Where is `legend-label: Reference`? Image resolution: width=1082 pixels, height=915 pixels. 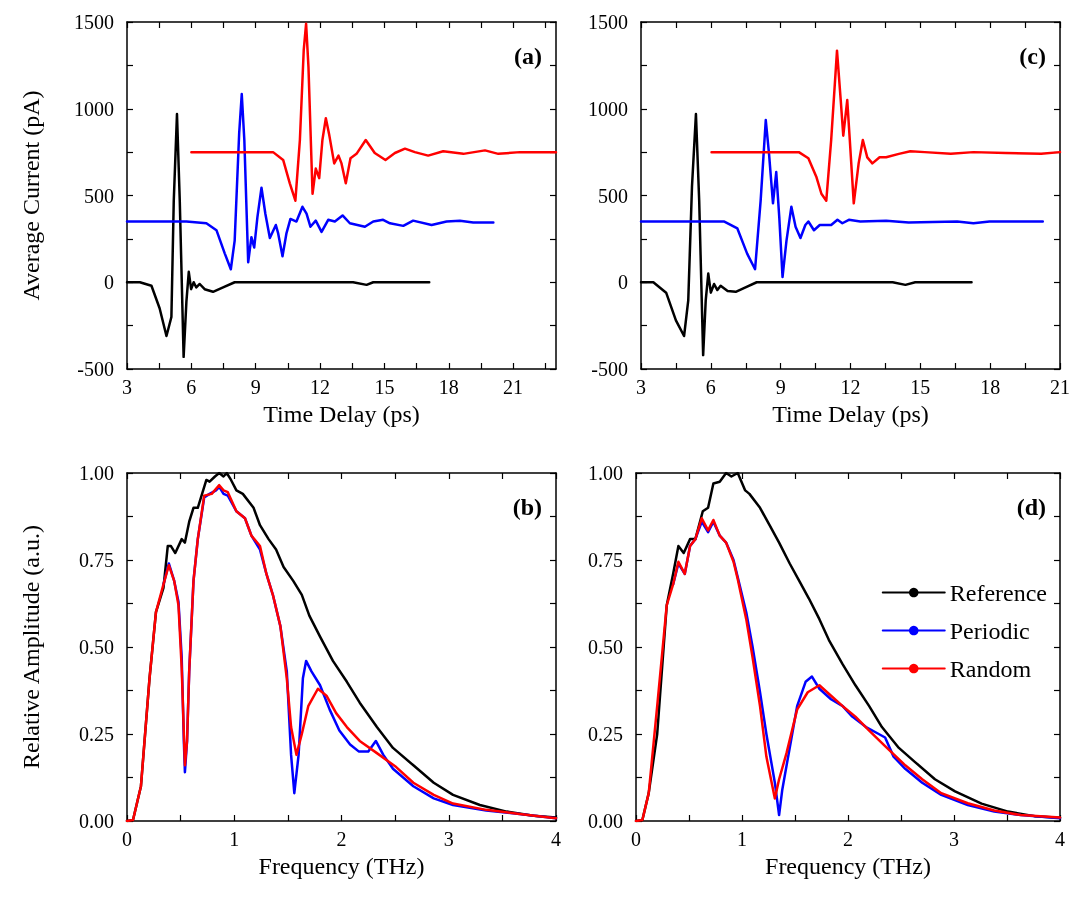
legend-label: Reference is located at coordinates (998, 592).